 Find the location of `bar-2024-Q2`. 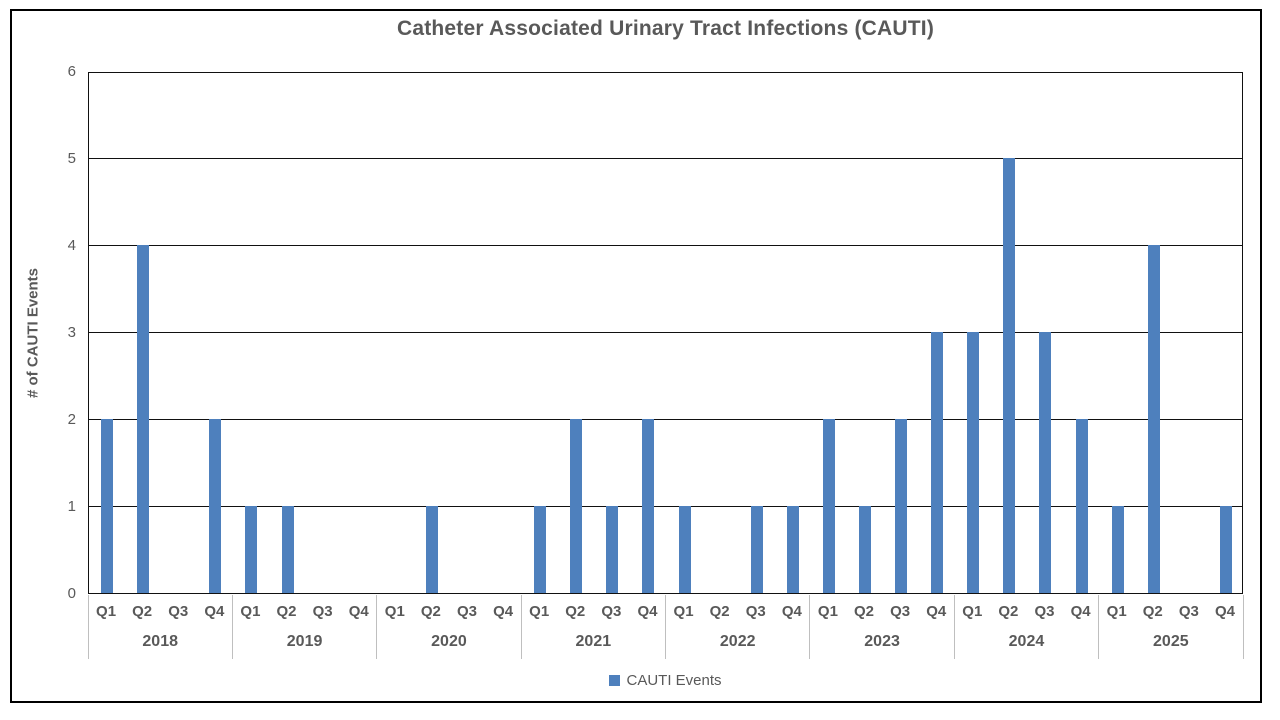

bar-2024-Q2 is located at coordinates (1009, 375).